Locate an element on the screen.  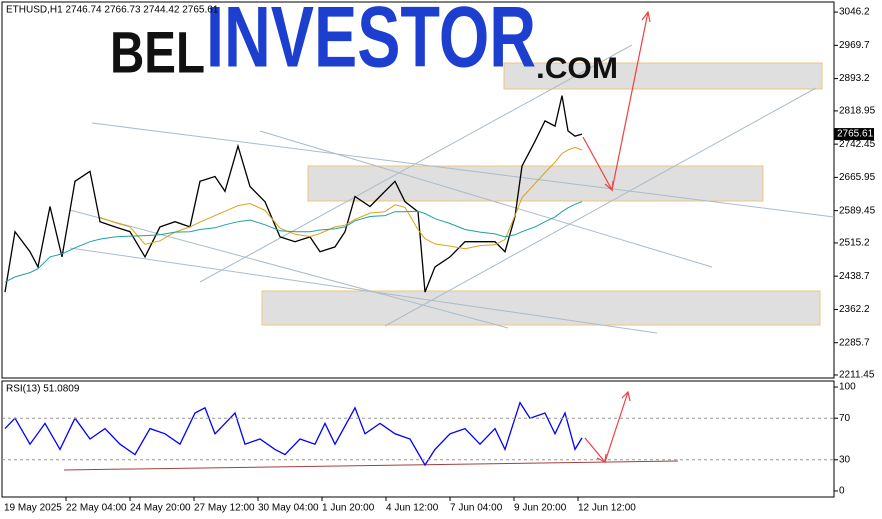
y-tick-label: 2969.7 is located at coordinates (854, 45).